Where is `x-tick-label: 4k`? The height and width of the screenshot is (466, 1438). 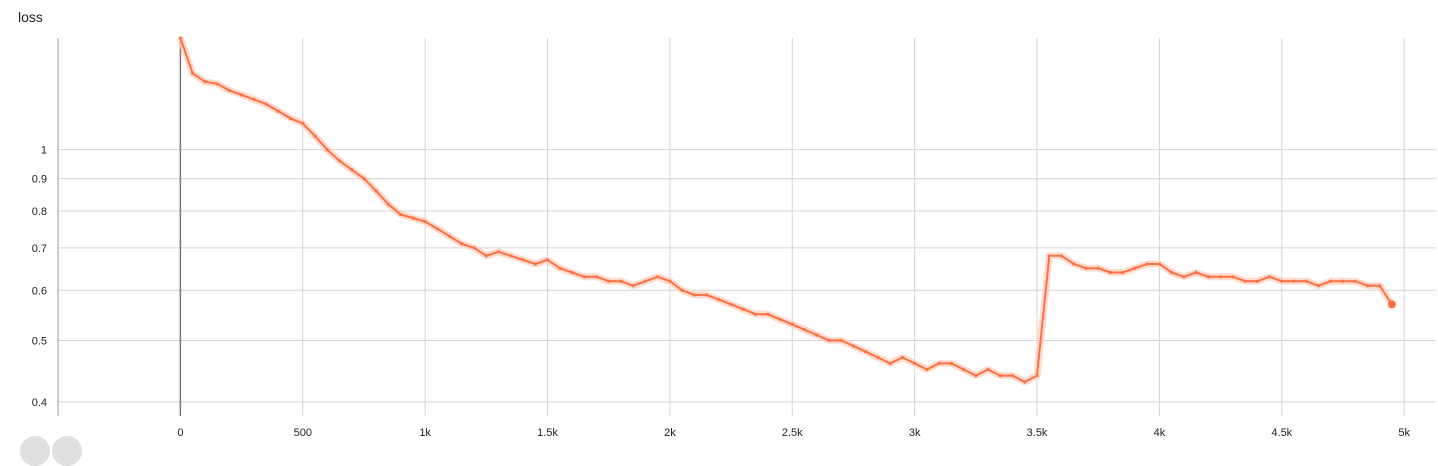
x-tick-label: 4k is located at coordinates (1160, 433).